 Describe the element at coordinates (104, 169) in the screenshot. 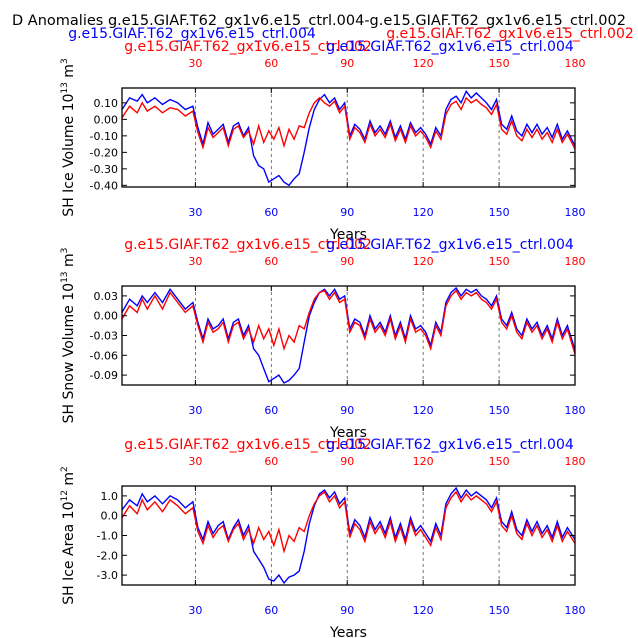

I see `ytick-label: -0.30` at that location.